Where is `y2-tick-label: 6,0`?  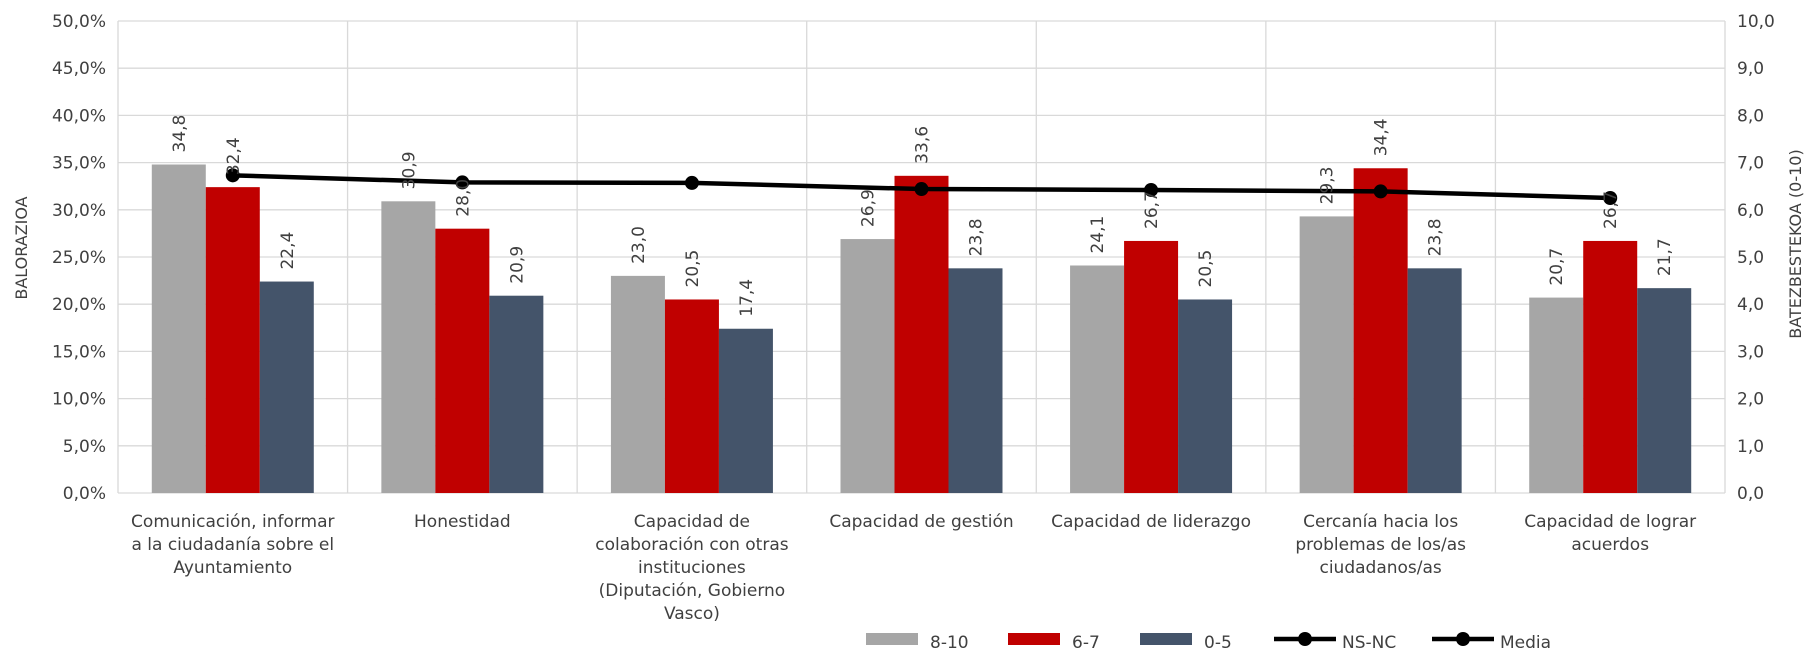
y2-tick-label: 6,0 is located at coordinates (1750, 211).